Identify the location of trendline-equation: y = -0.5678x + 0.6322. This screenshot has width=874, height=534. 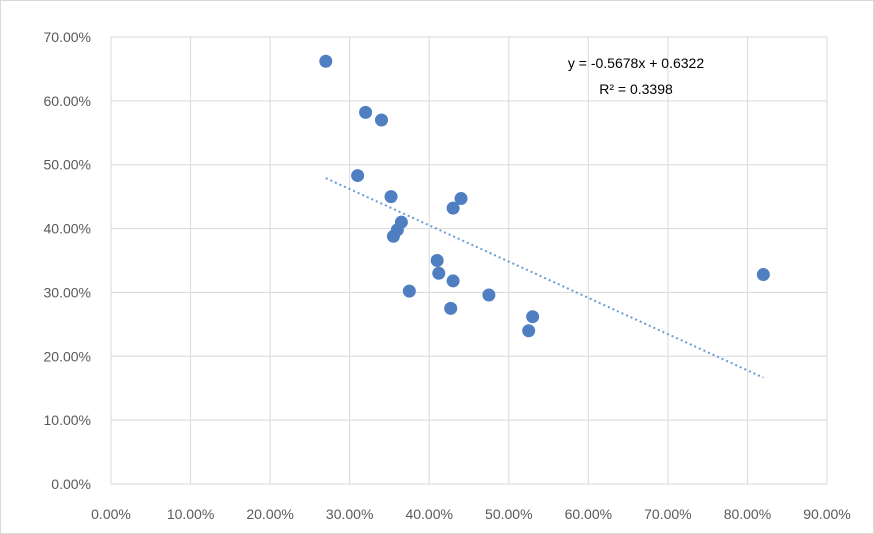
(636, 63).